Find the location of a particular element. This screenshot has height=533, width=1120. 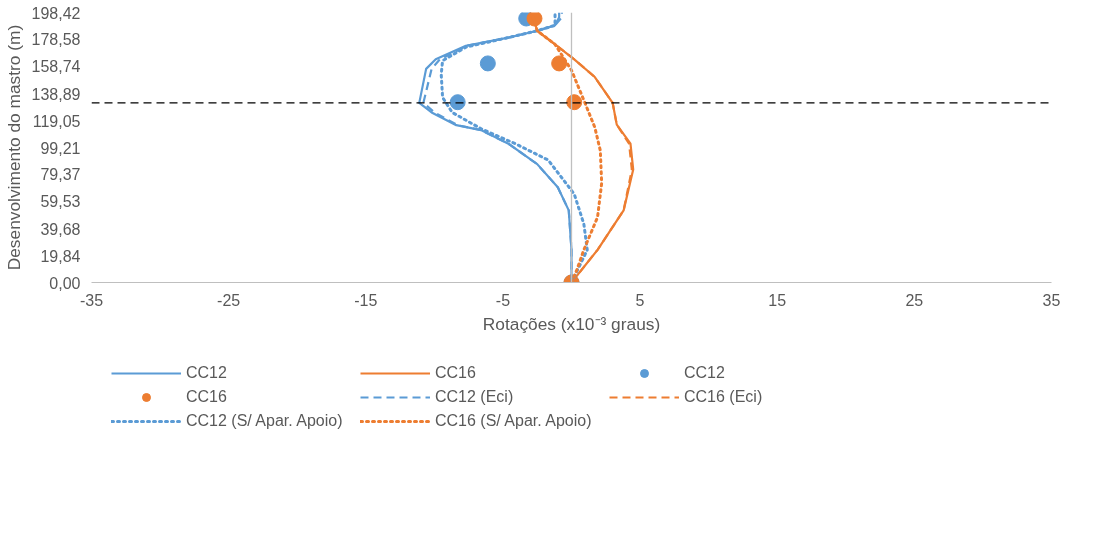

y-axis-title: Desenvolvimento do mastro (m) is located at coordinates (13, 147).